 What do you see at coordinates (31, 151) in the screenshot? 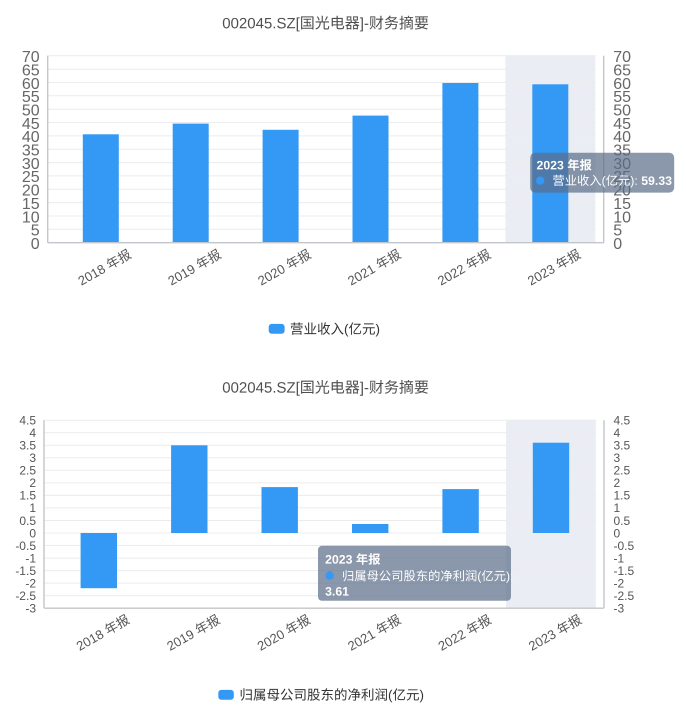
I see `svg-text: 35` at bounding box center [31, 151].